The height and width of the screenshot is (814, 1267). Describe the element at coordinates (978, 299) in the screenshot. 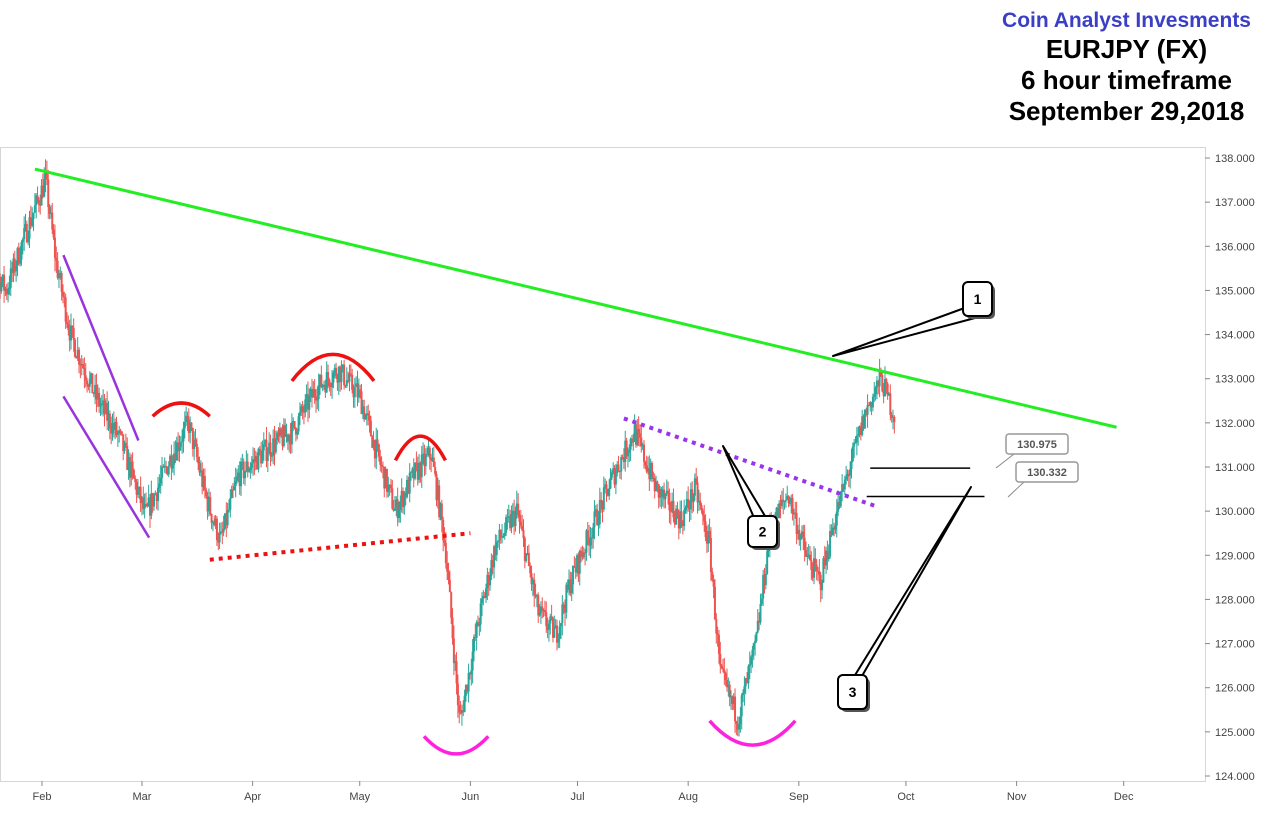

I see `callout-number: 1` at that location.